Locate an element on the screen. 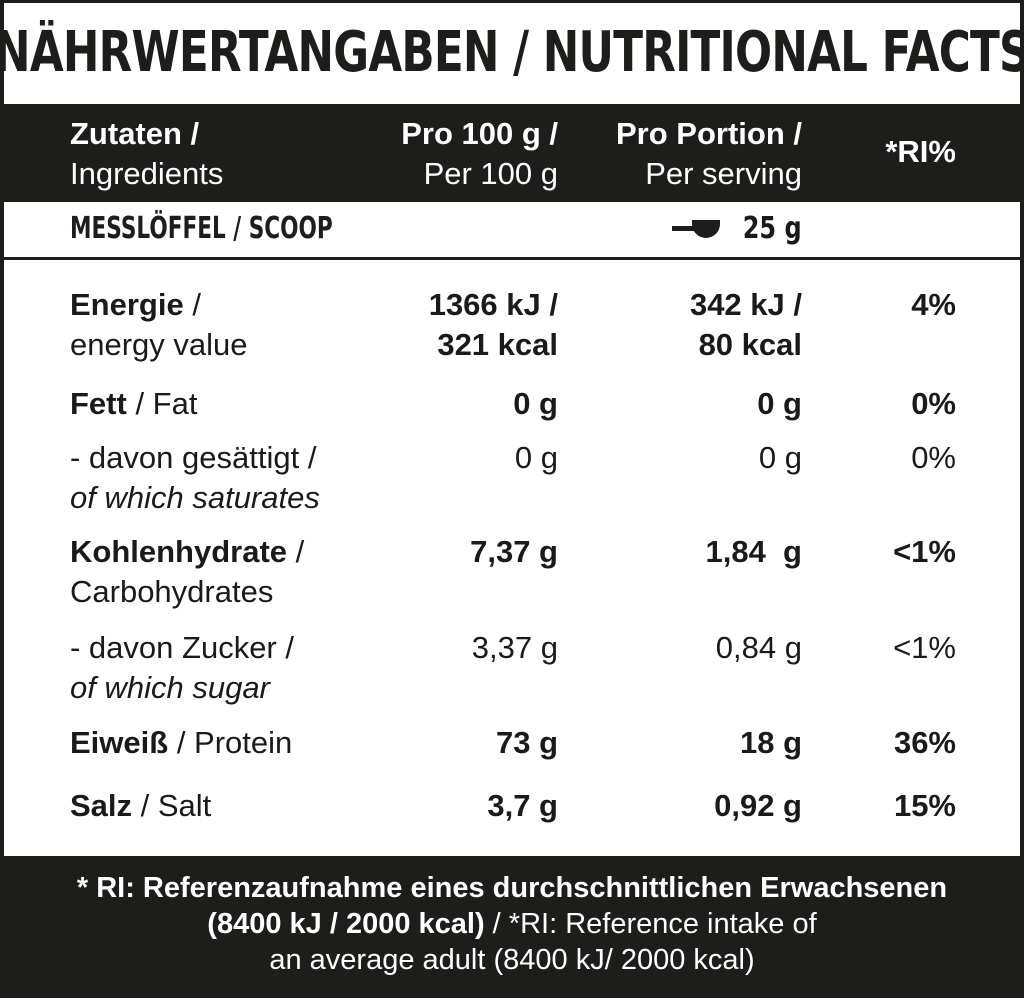 This screenshot has width=1024, height=998. row-name: Kohlenhydrate / Carbohydrates is located at coordinates (187, 571).